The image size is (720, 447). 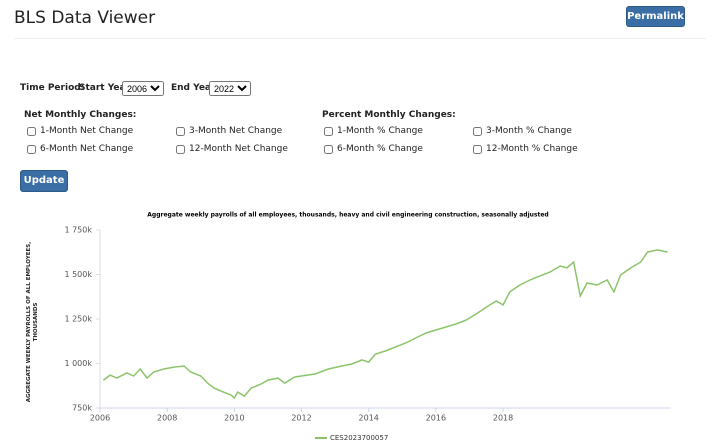 What do you see at coordinates (52, 88) in the screenshot?
I see `time-period-label: Time Period:` at bounding box center [52, 88].